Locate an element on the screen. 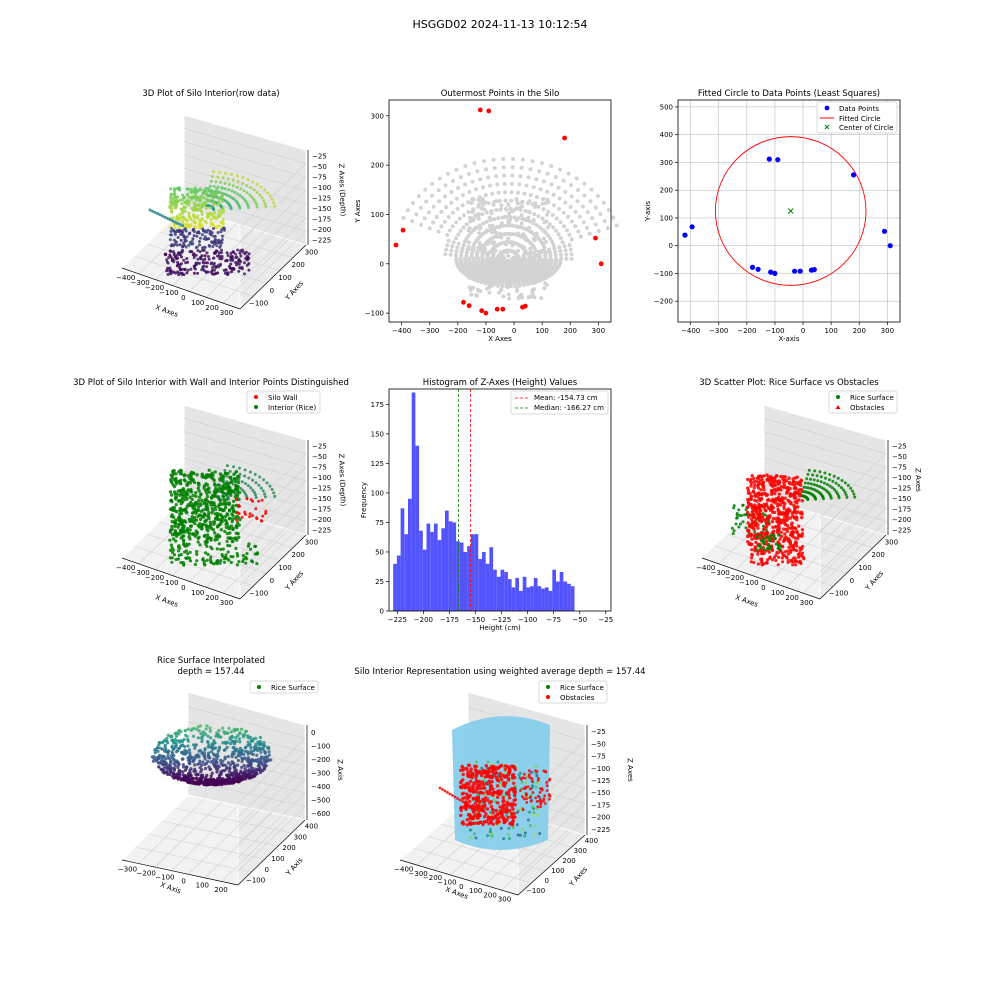  z-tick-label: −150 is located at coordinates (321, 499).